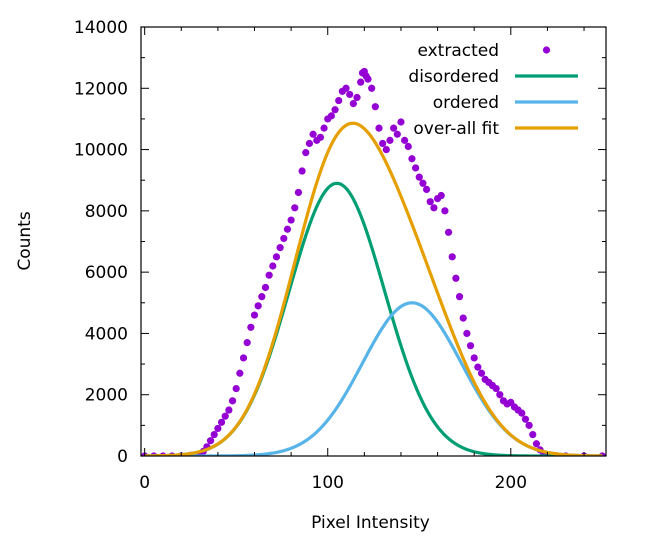 This screenshot has width=647, height=540. I want to click on legend-entry: disordered, so click(493, 77).